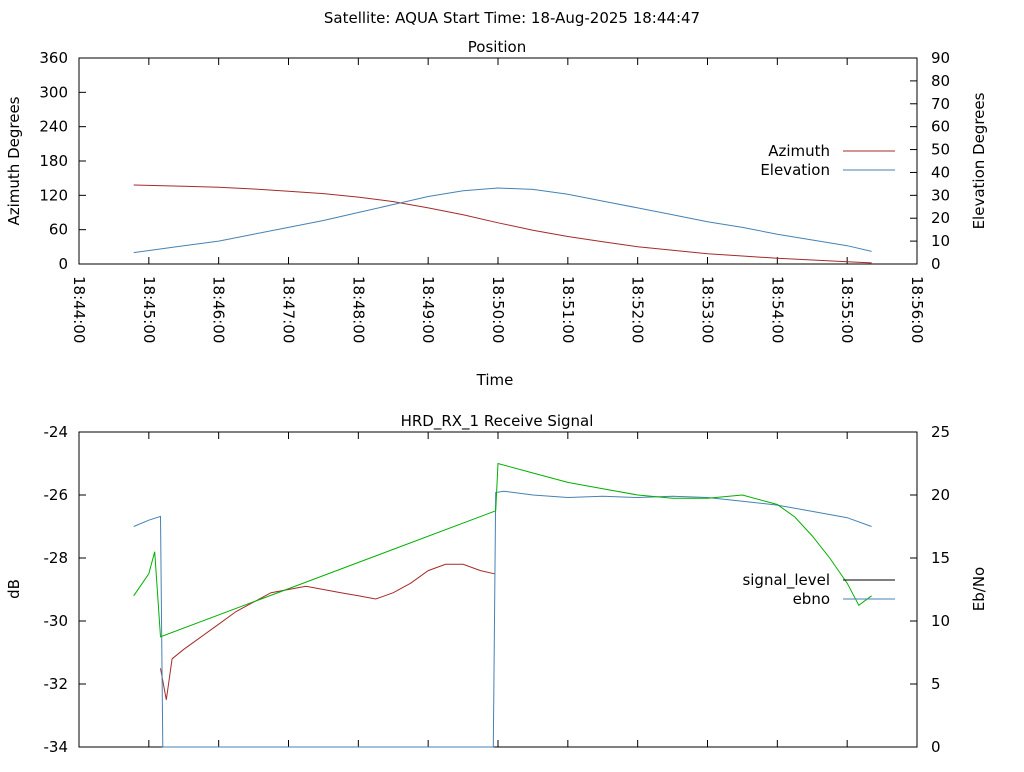 This screenshot has height=772, width=1024. Describe the element at coordinates (940, 172) in the screenshot. I see `y2-tick-label: 40` at that location.